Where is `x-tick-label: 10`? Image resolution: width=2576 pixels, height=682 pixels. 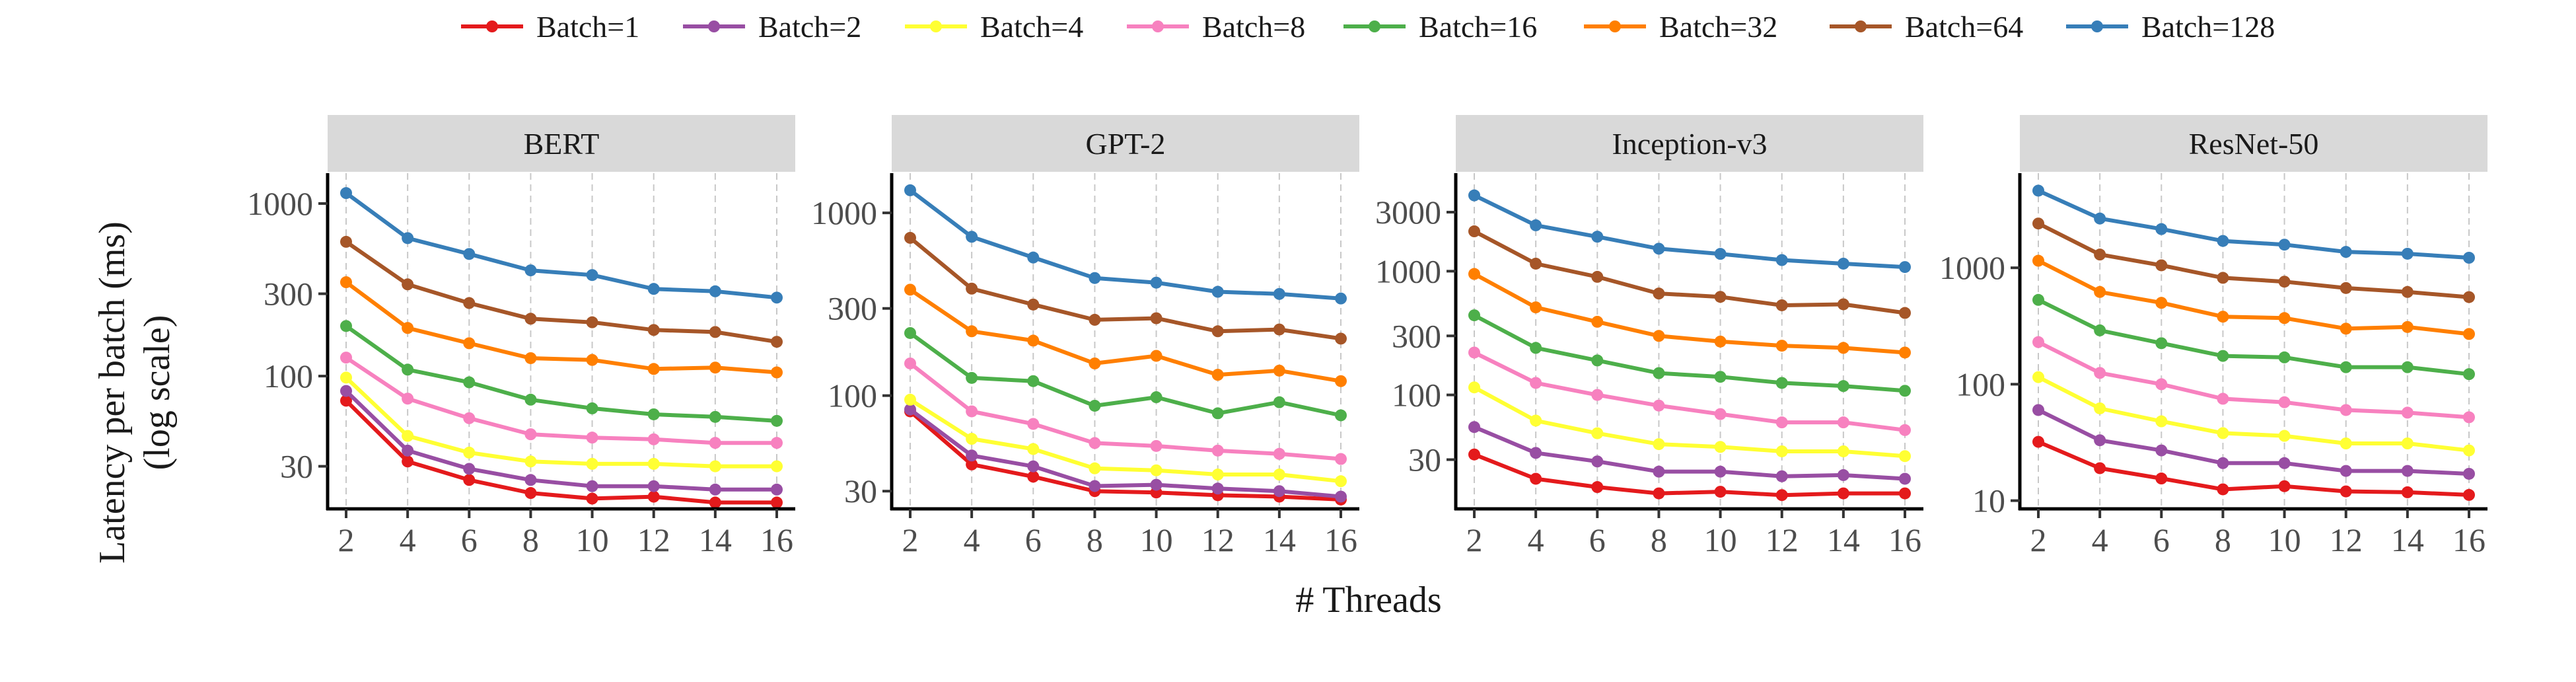
x-tick-label: 10 is located at coordinates (1720, 539).